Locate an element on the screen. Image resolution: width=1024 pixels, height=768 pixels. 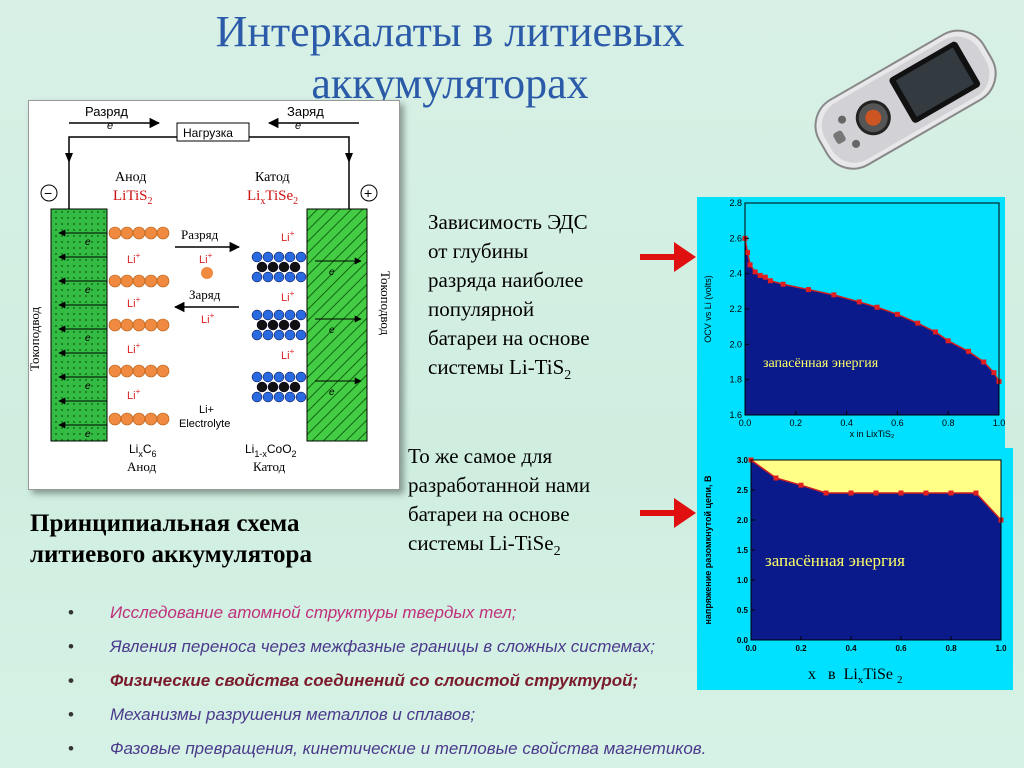
discharge-mid-label: Разряд is located at coordinates (200, 234).